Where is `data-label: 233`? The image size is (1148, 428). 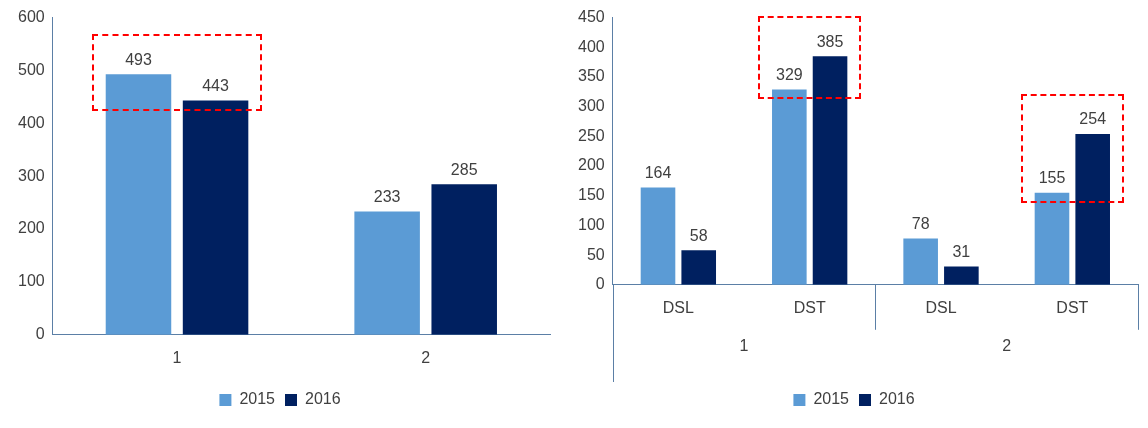 data-label: 233 is located at coordinates (387, 197).